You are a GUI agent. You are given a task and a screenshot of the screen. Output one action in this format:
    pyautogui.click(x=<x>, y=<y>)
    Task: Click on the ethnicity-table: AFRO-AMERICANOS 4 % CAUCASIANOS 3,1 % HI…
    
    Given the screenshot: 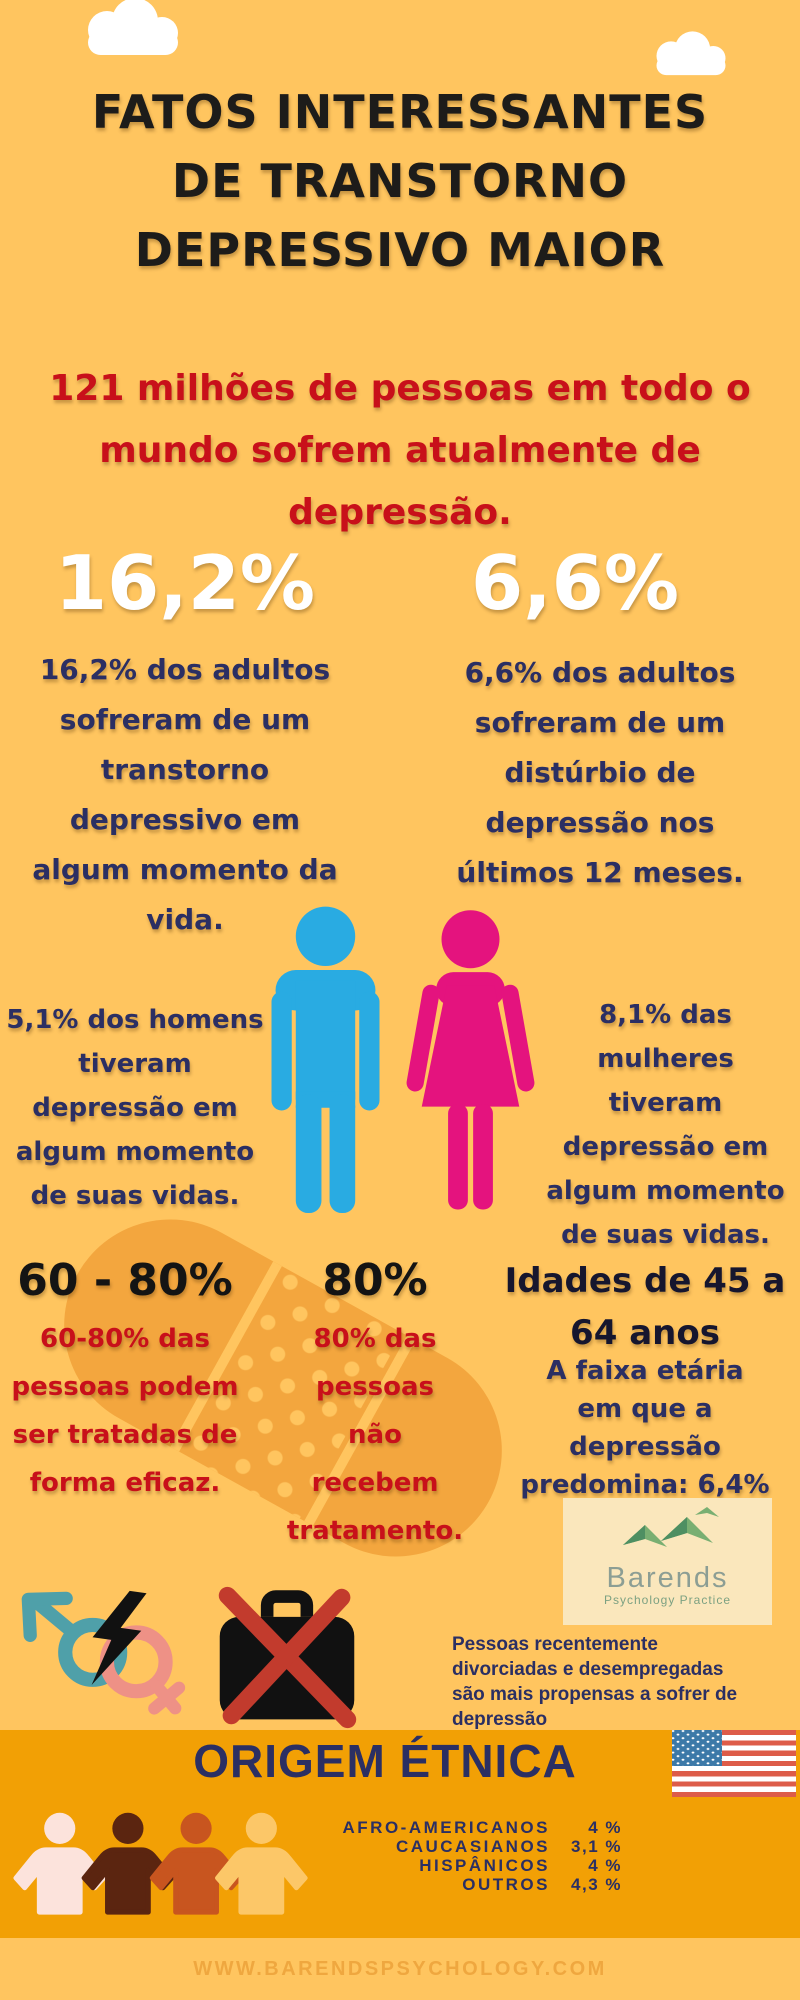 What is the action you would take?
    pyautogui.click(x=476, y=1856)
    